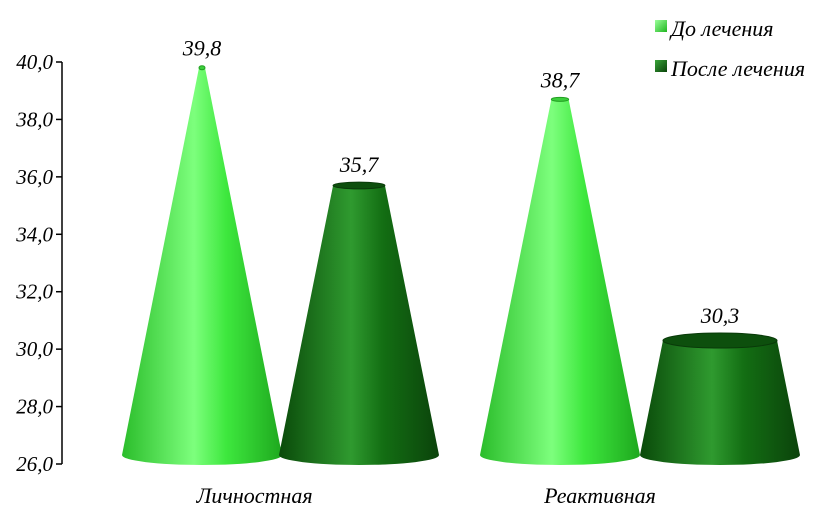  What do you see at coordinates (34, 234) in the screenshot?
I see `y-tick-label: 34,0` at bounding box center [34, 234].